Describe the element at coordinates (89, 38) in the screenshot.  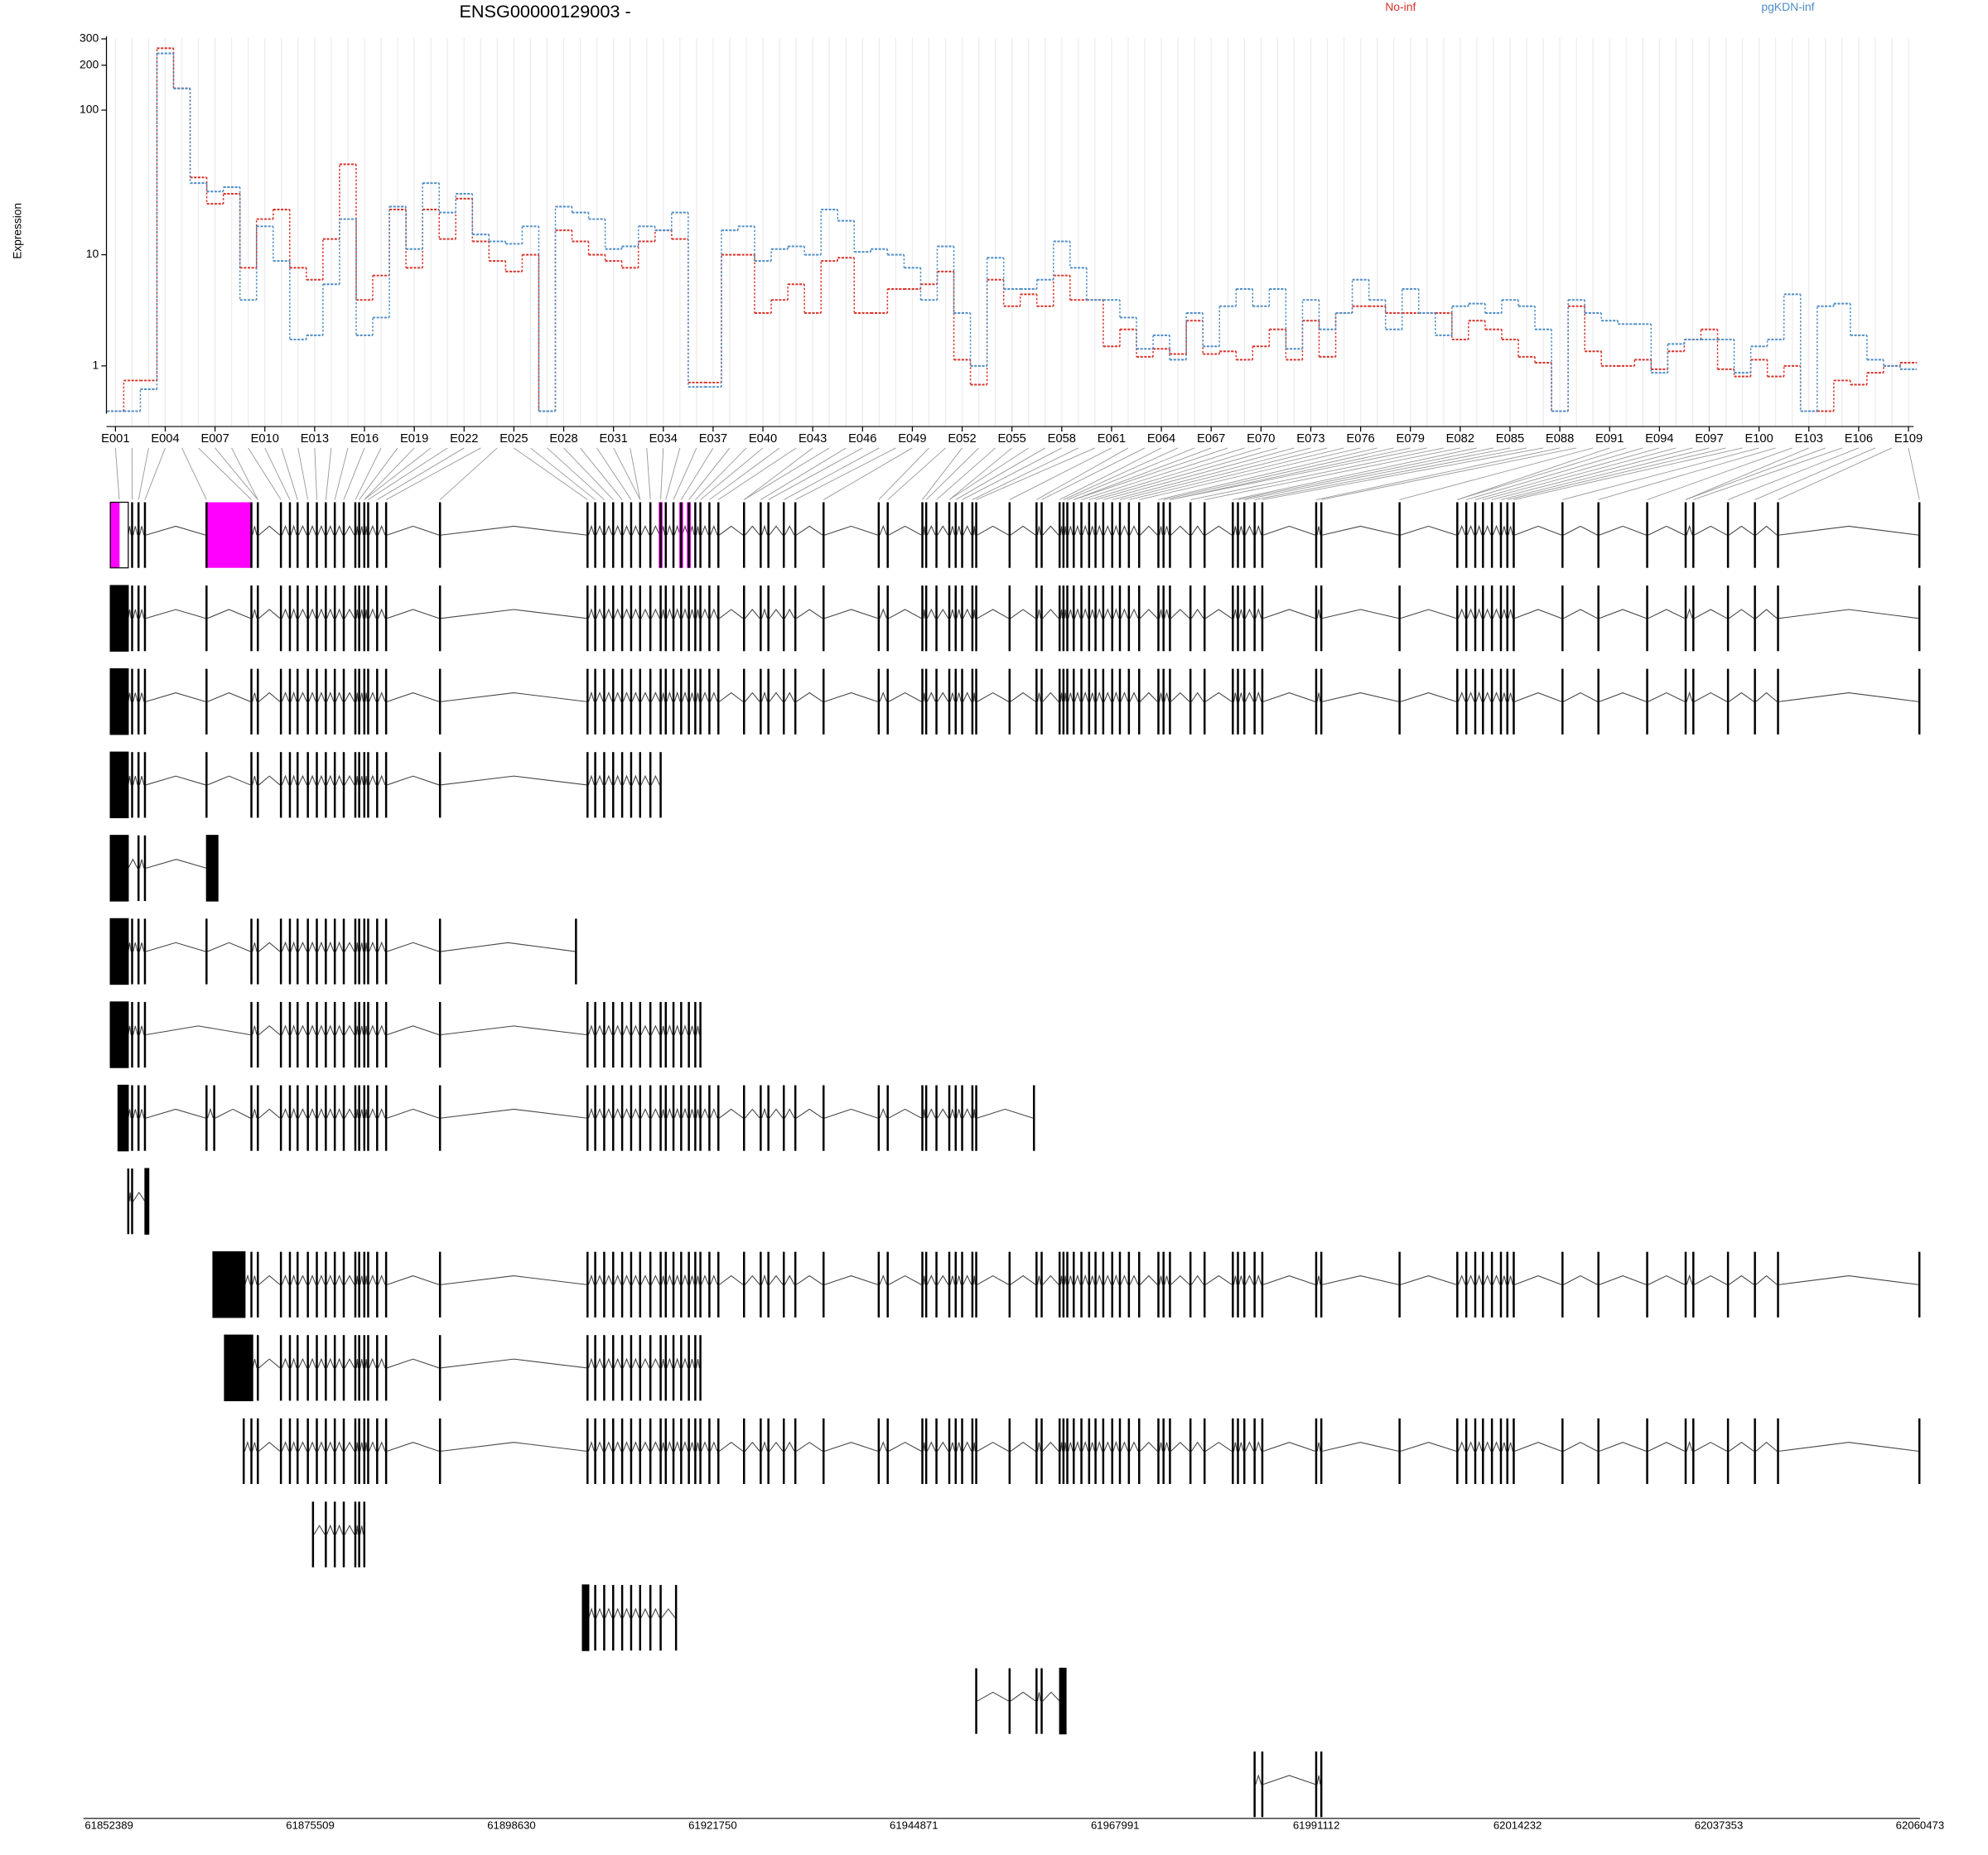
I see `y-tick-label: 300` at that location.